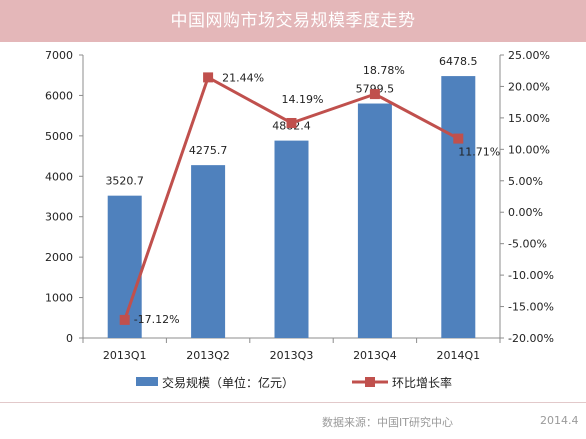  I want to click on left-tick-label: 7000, so click(59, 55).